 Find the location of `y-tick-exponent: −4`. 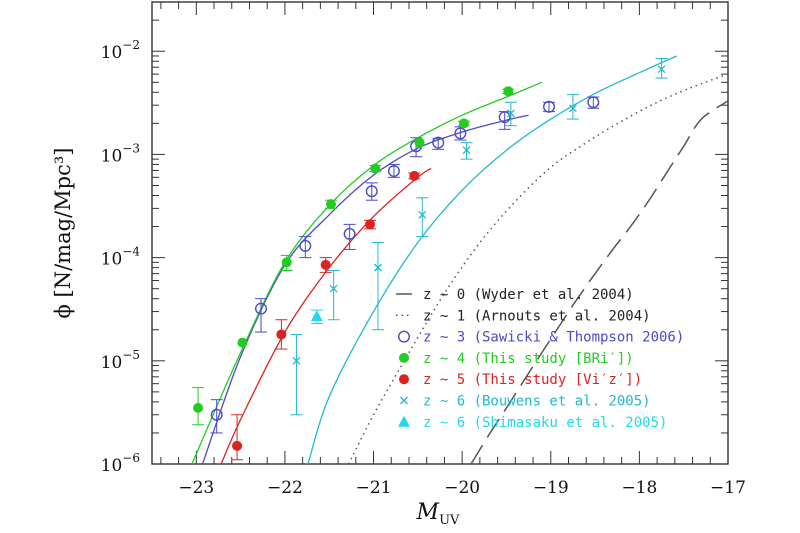

y-tick-exponent: −4 is located at coordinates (131, 252).